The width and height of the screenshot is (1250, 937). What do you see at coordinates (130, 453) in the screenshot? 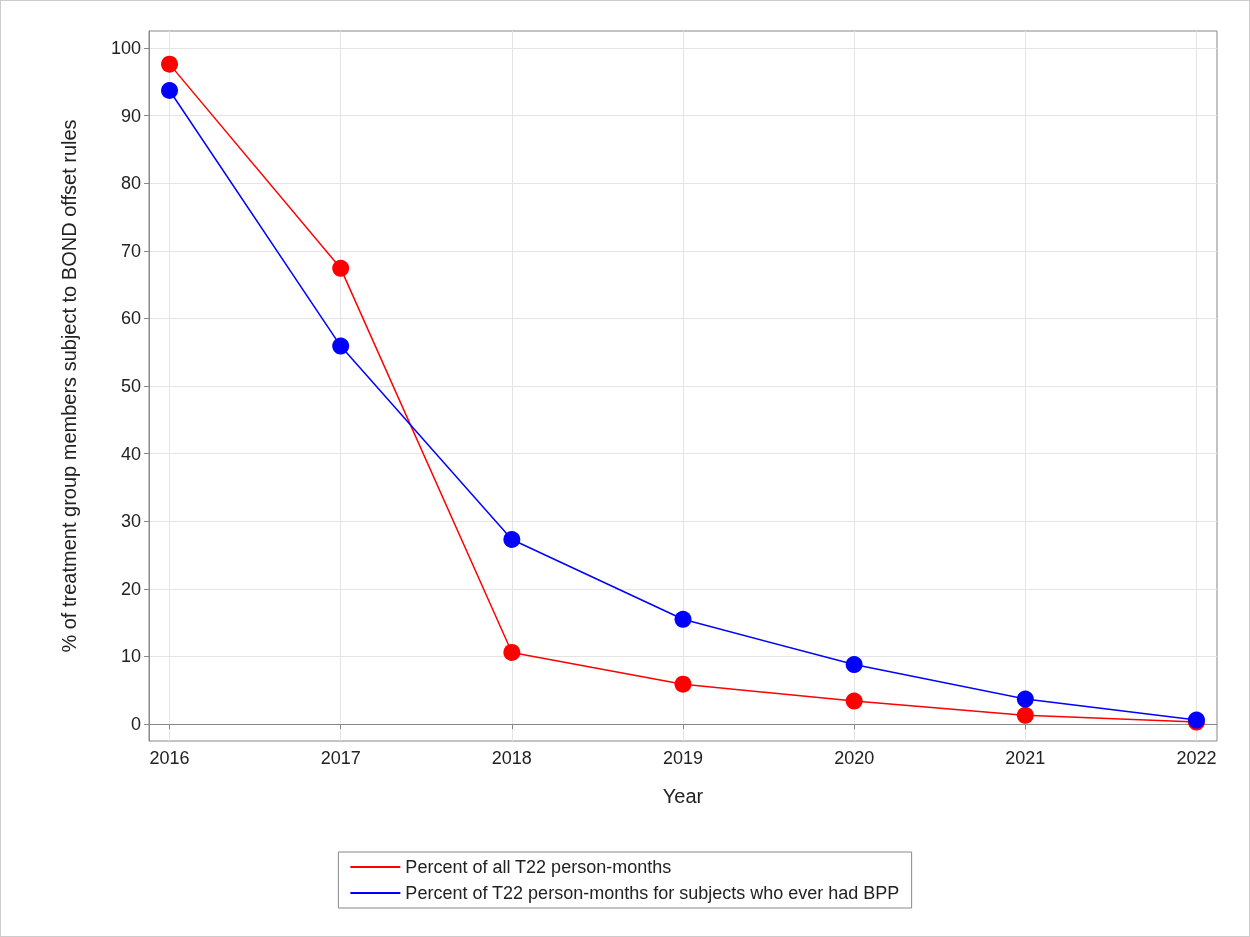
I see `y-tick-label: 40` at bounding box center [130, 453].